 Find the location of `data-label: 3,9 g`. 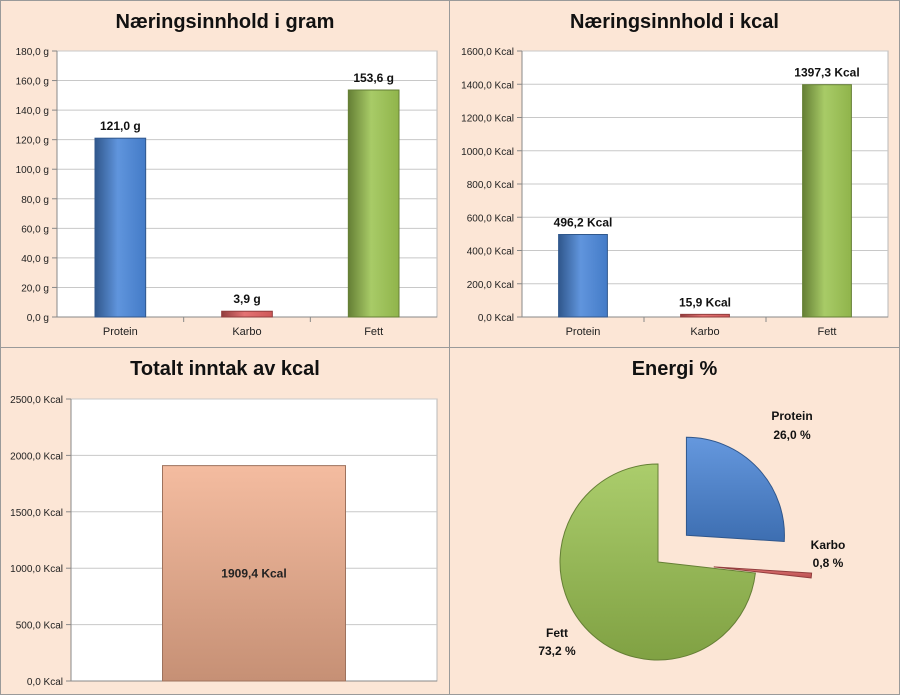

data-label: 3,9 g is located at coordinates (246, 299).